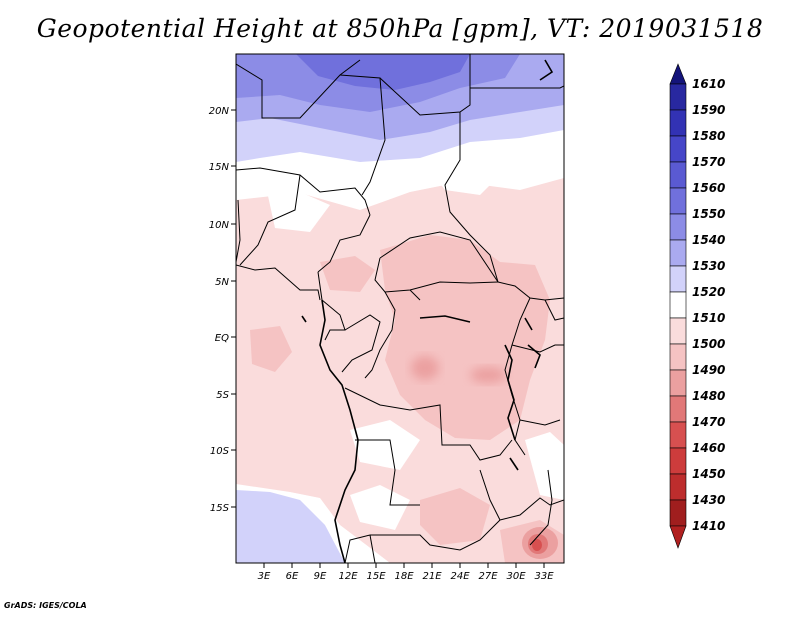 The width and height of the screenshot is (800, 618). I want to click on colorbar-label: 1540, so click(708, 240).